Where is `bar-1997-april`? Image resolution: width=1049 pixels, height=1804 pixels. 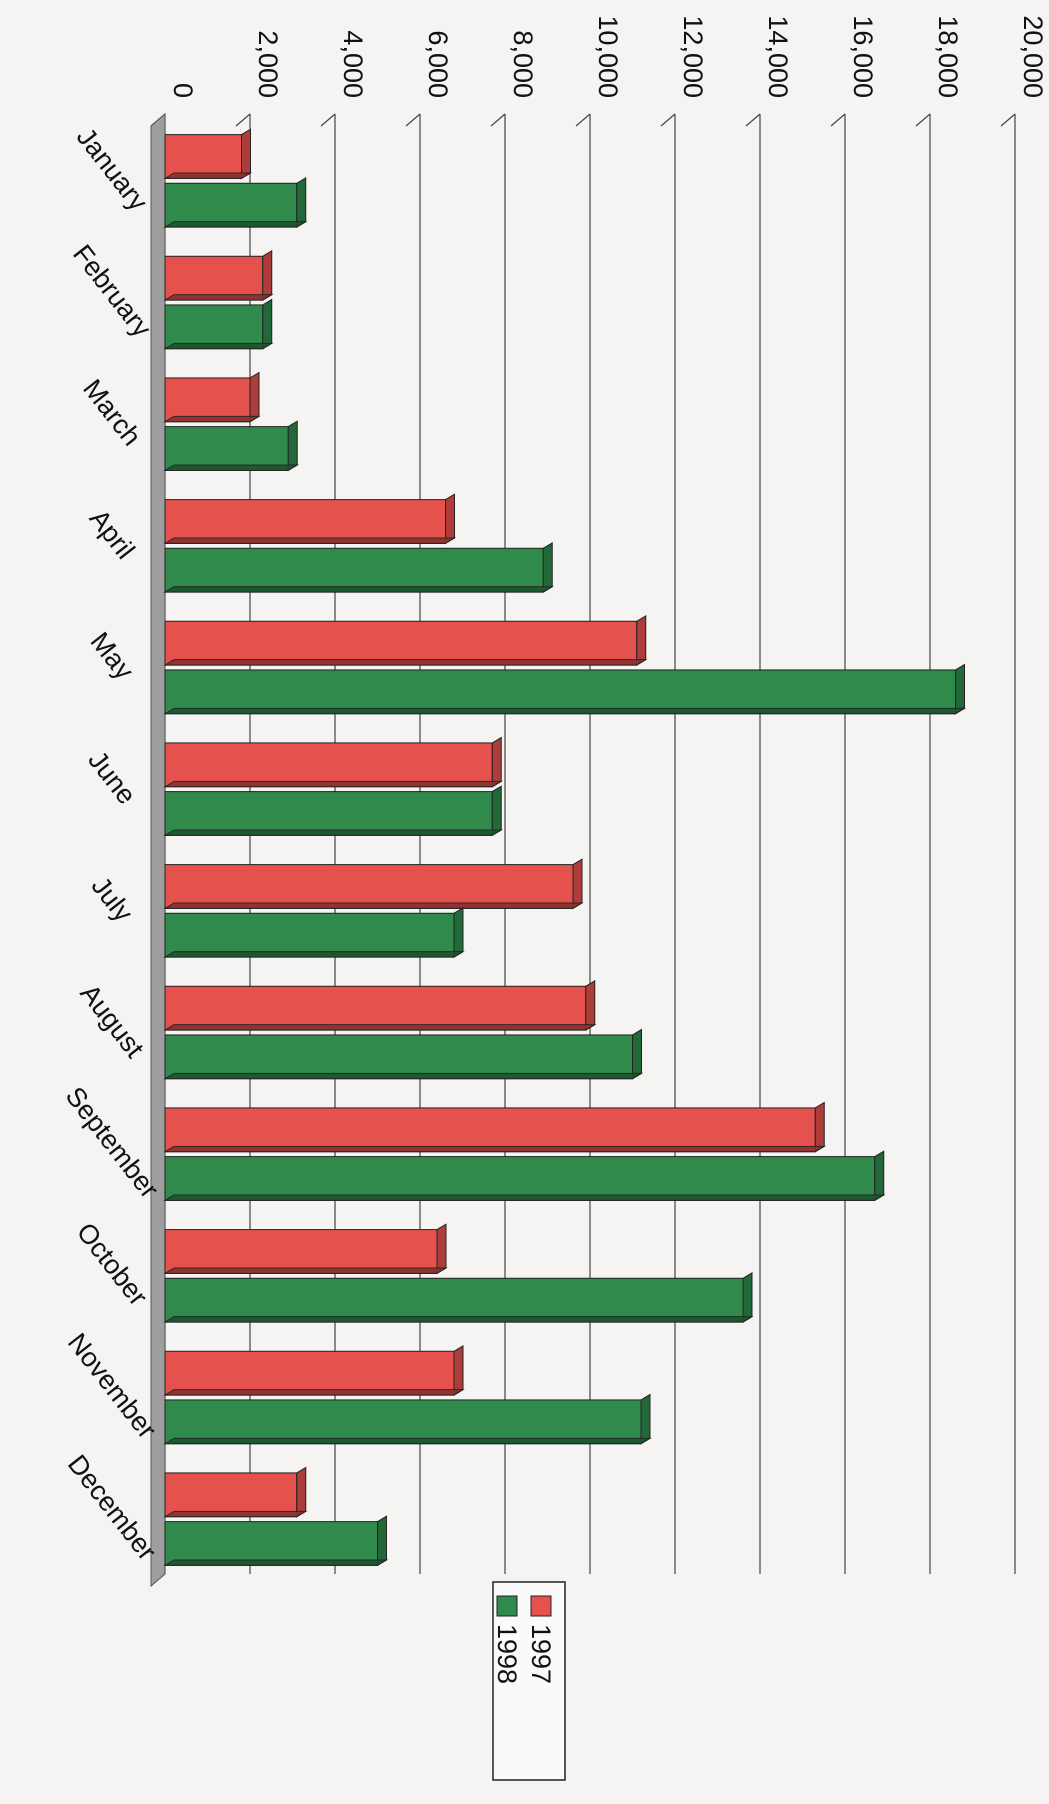
bar-1997-april is located at coordinates (310, 519).